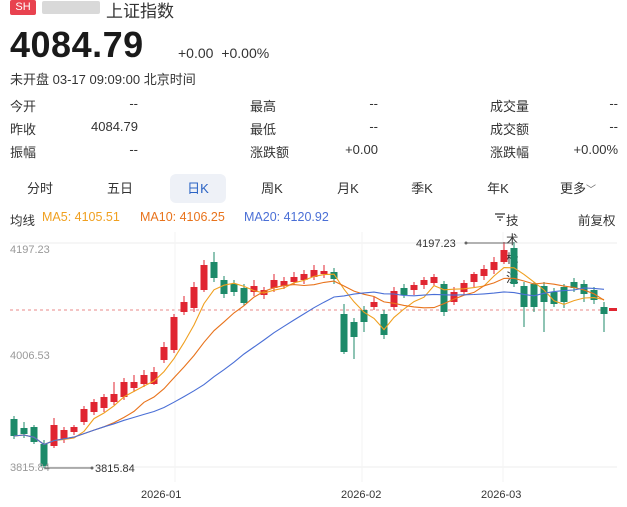  I want to click on current-price: 4084.79, so click(77, 44).